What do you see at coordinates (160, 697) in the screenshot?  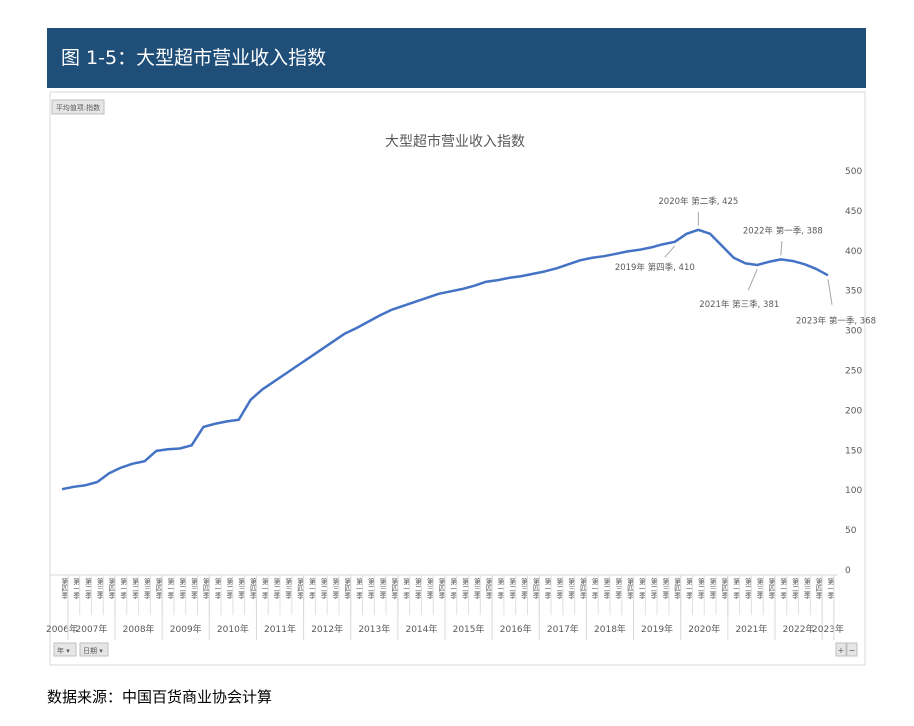 I see `source-note: 数据来源：中国百货商业协会计算` at bounding box center [160, 697].